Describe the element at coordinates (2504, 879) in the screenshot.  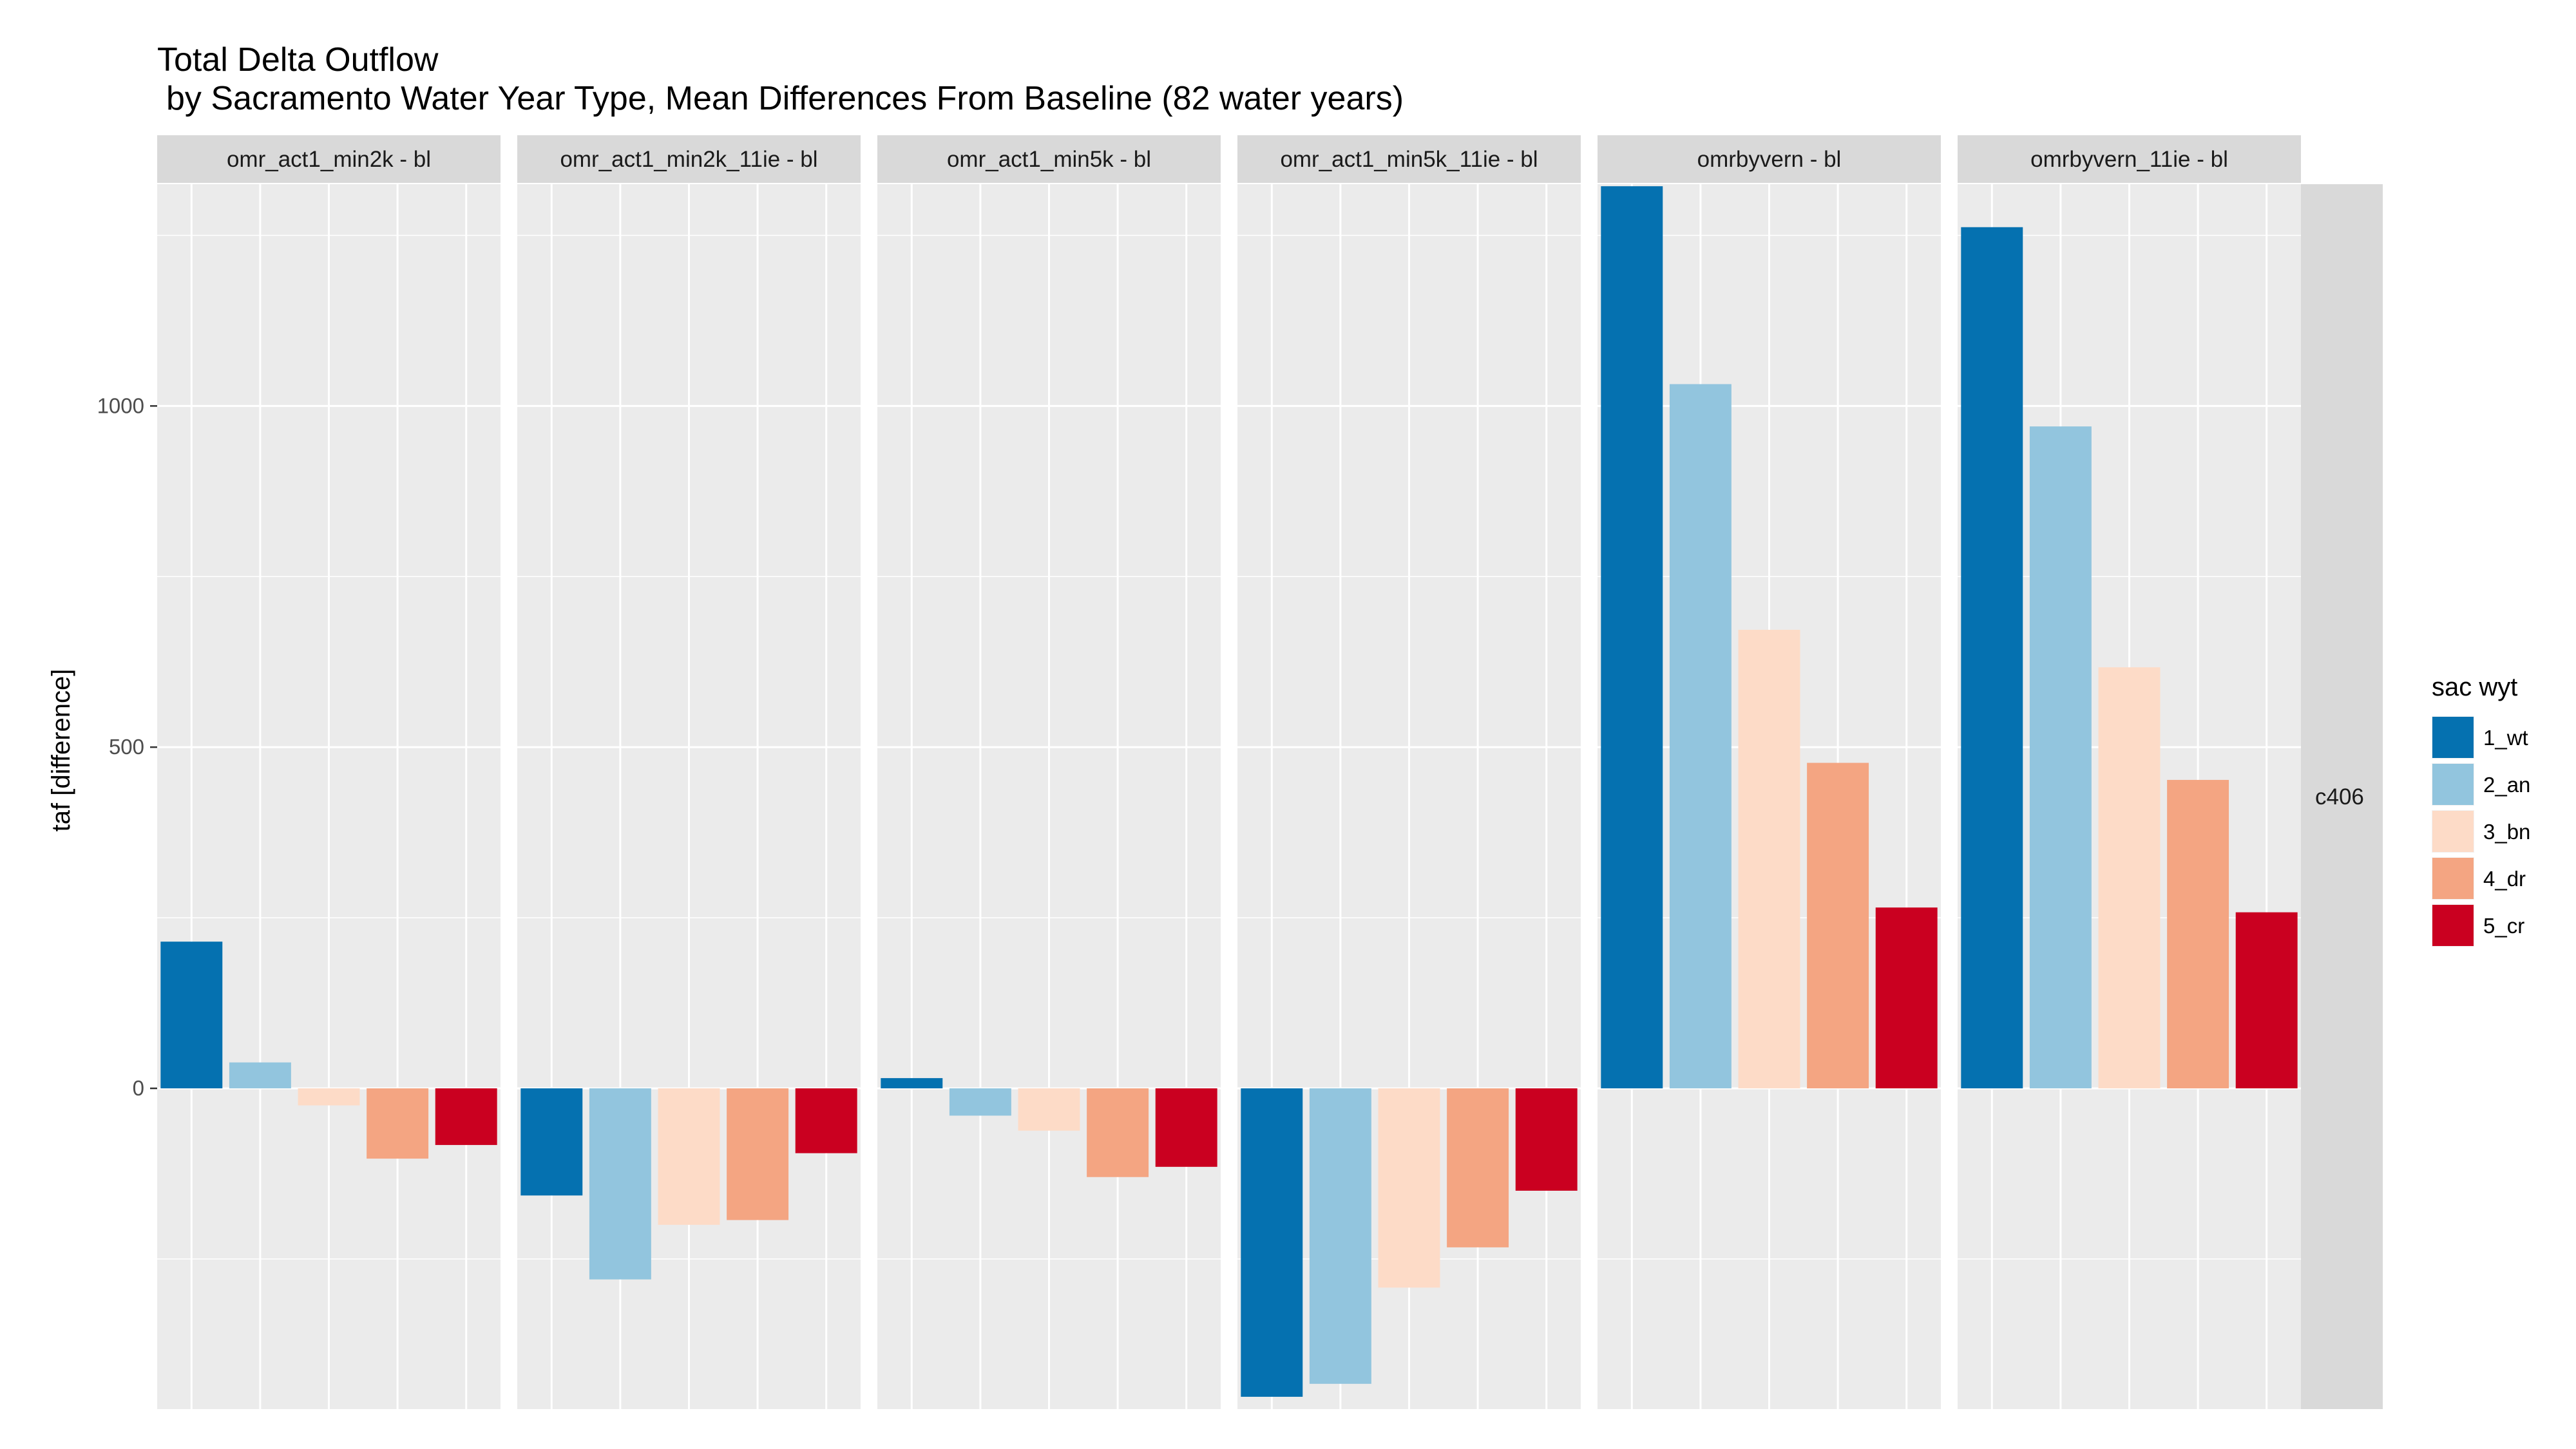
I see `legend-label: 4_dr` at that location.